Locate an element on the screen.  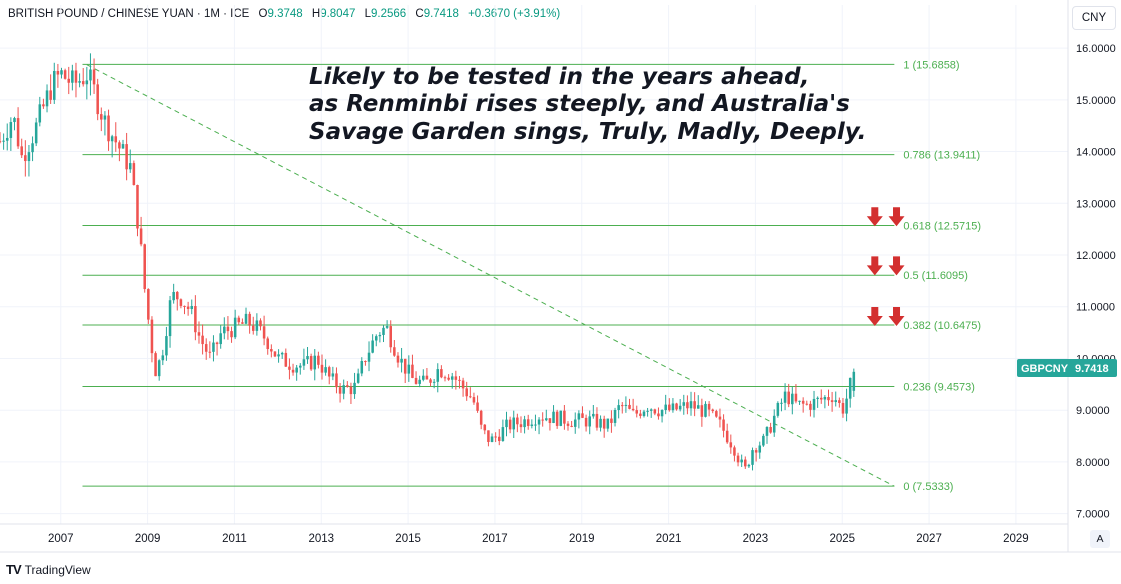
annotation-line-1: Likely to be tested in the years ahead, is located at coordinates (559, 77).